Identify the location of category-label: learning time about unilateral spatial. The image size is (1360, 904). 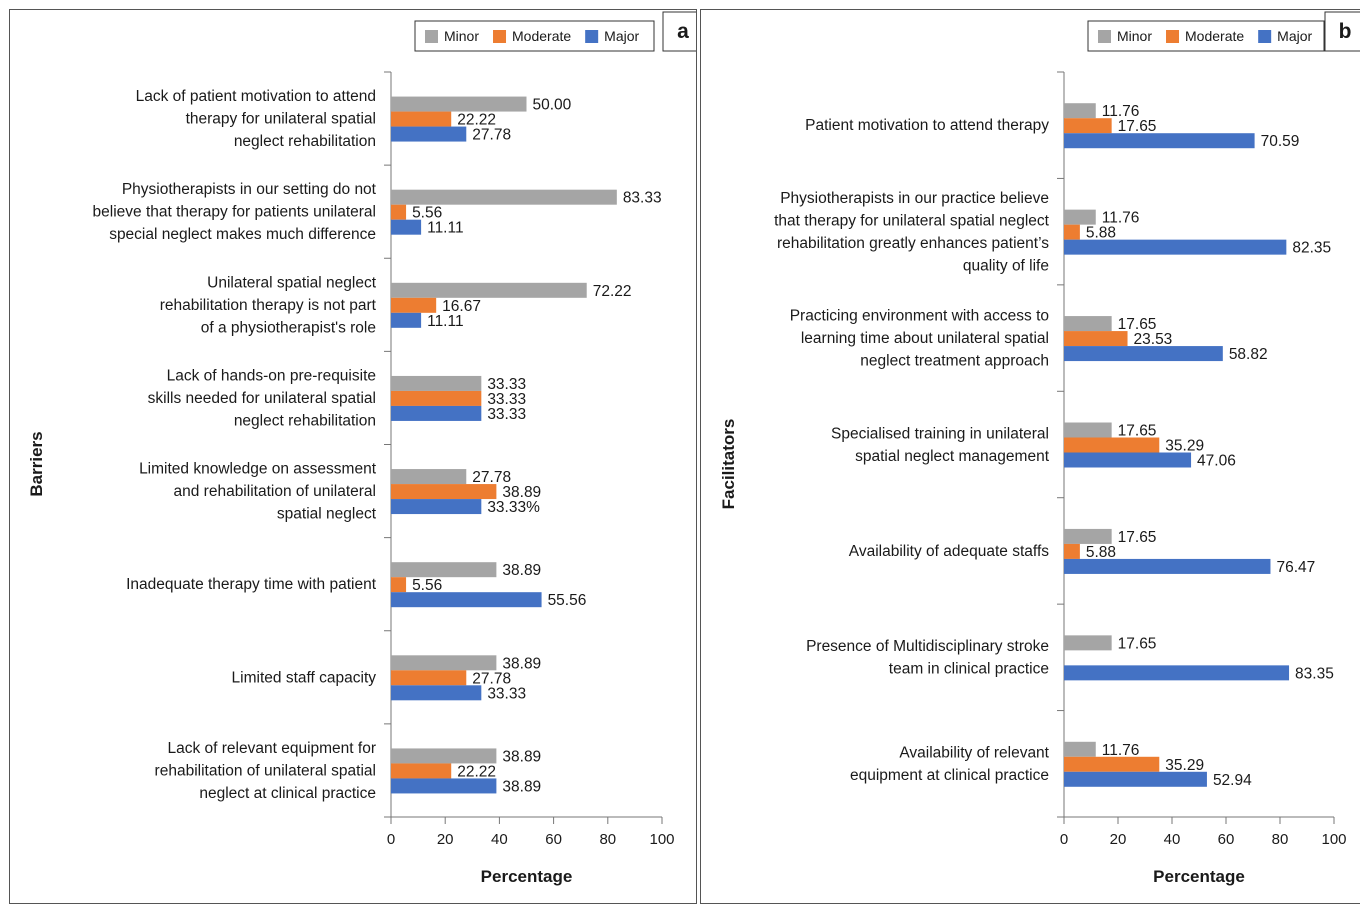
(925, 338).